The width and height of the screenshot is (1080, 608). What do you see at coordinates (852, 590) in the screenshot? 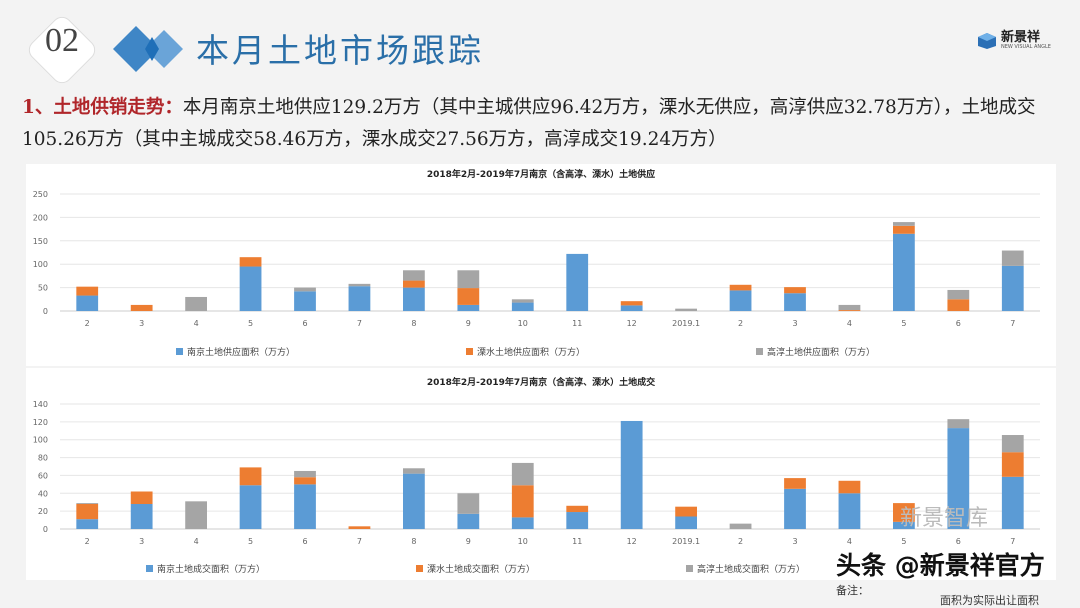
I see `remark-label: 备注：` at bounding box center [852, 590].